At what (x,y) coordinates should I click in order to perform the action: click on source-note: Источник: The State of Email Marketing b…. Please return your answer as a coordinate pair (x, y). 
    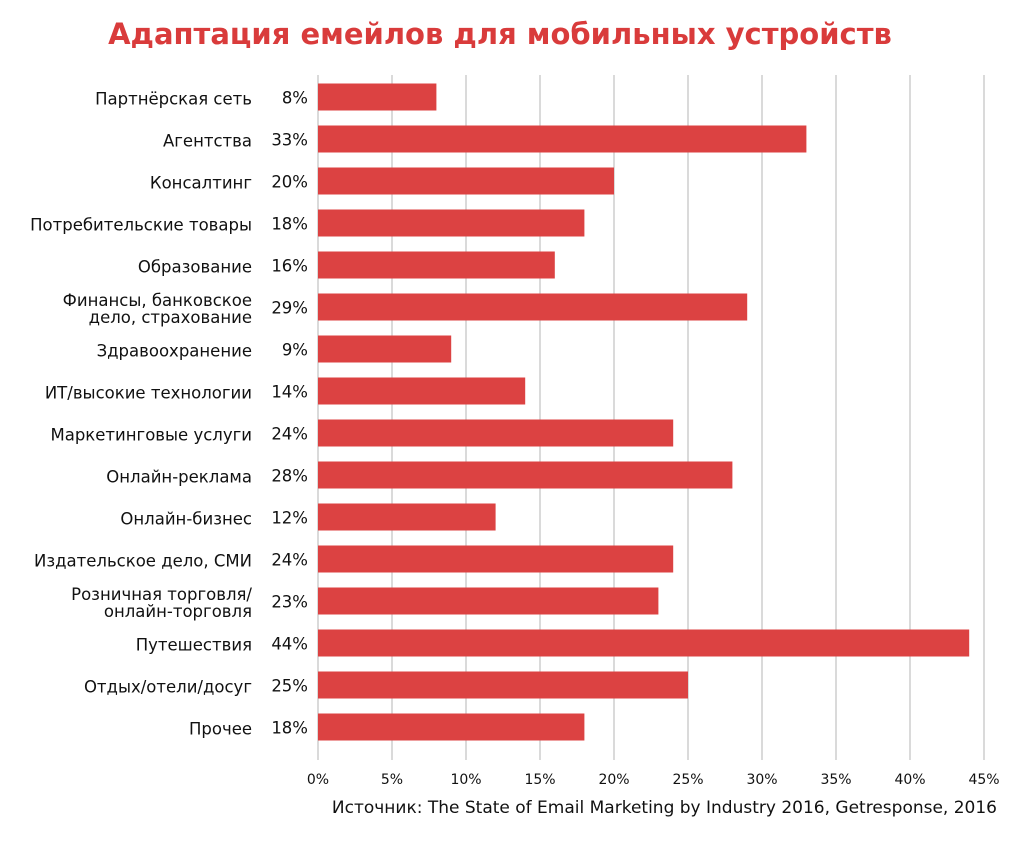
    Looking at the image, I should click on (664, 808).